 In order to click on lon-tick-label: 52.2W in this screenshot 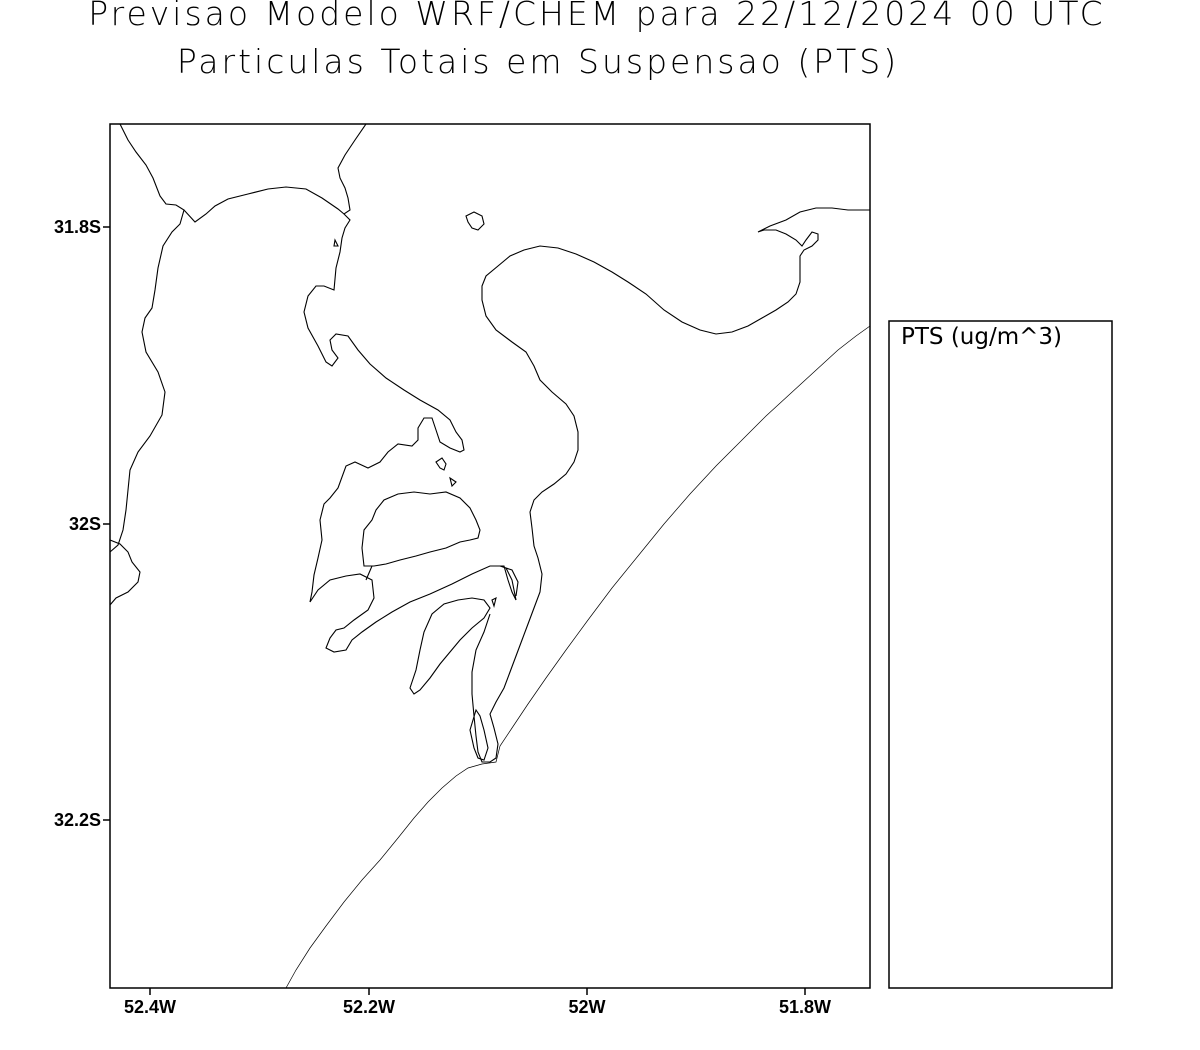, I will do `click(369, 1007)`.